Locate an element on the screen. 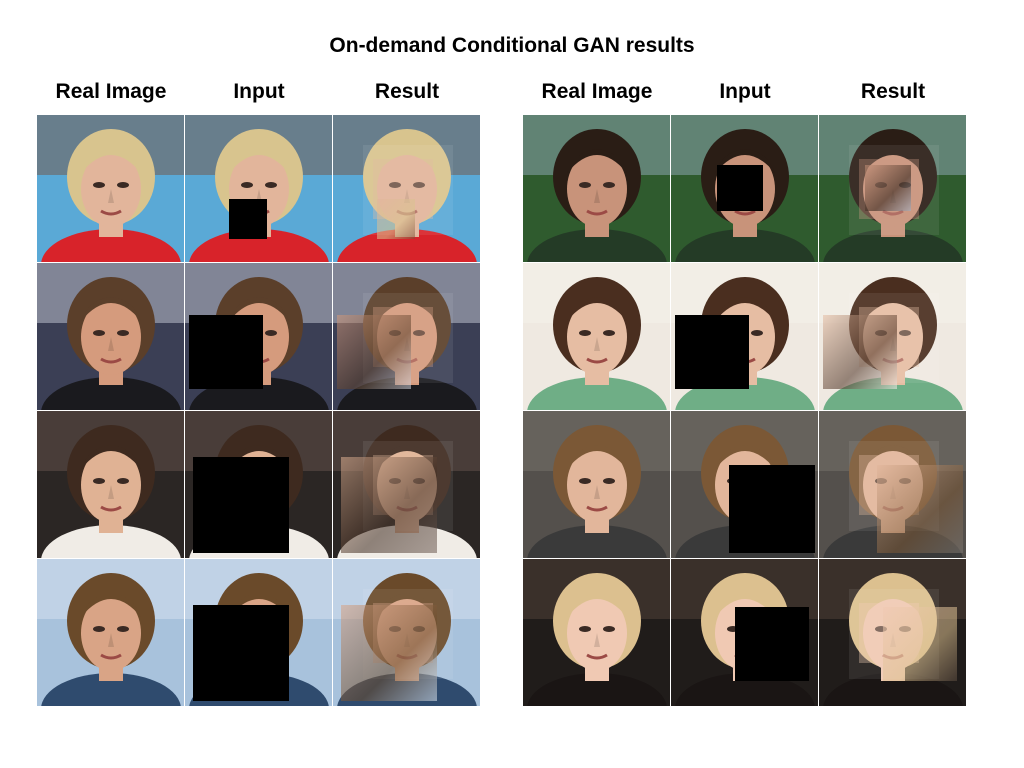 Image resolution: width=1024 pixels, height=768 pixels. figure-title: On-demand Conditional GAN results is located at coordinates (512, 45).